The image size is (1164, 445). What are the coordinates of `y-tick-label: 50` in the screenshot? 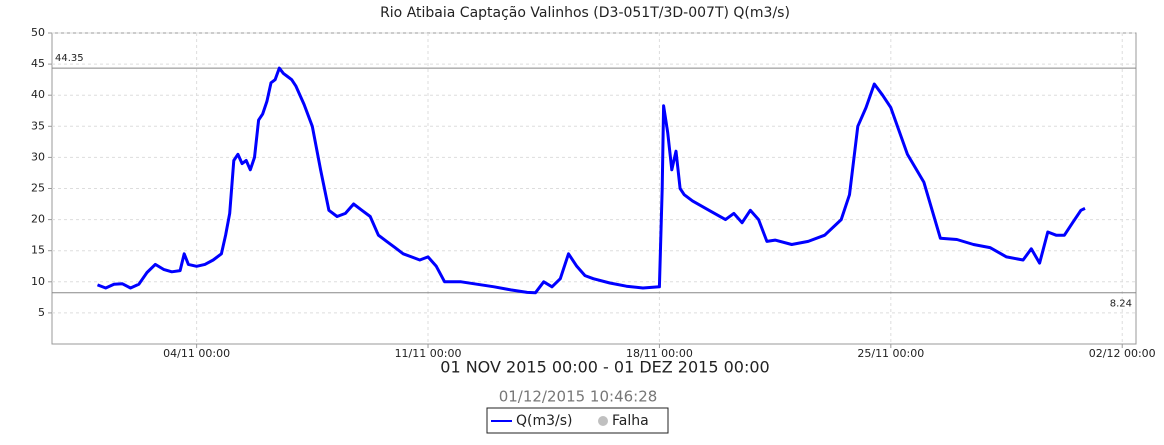 It's located at (38, 32).